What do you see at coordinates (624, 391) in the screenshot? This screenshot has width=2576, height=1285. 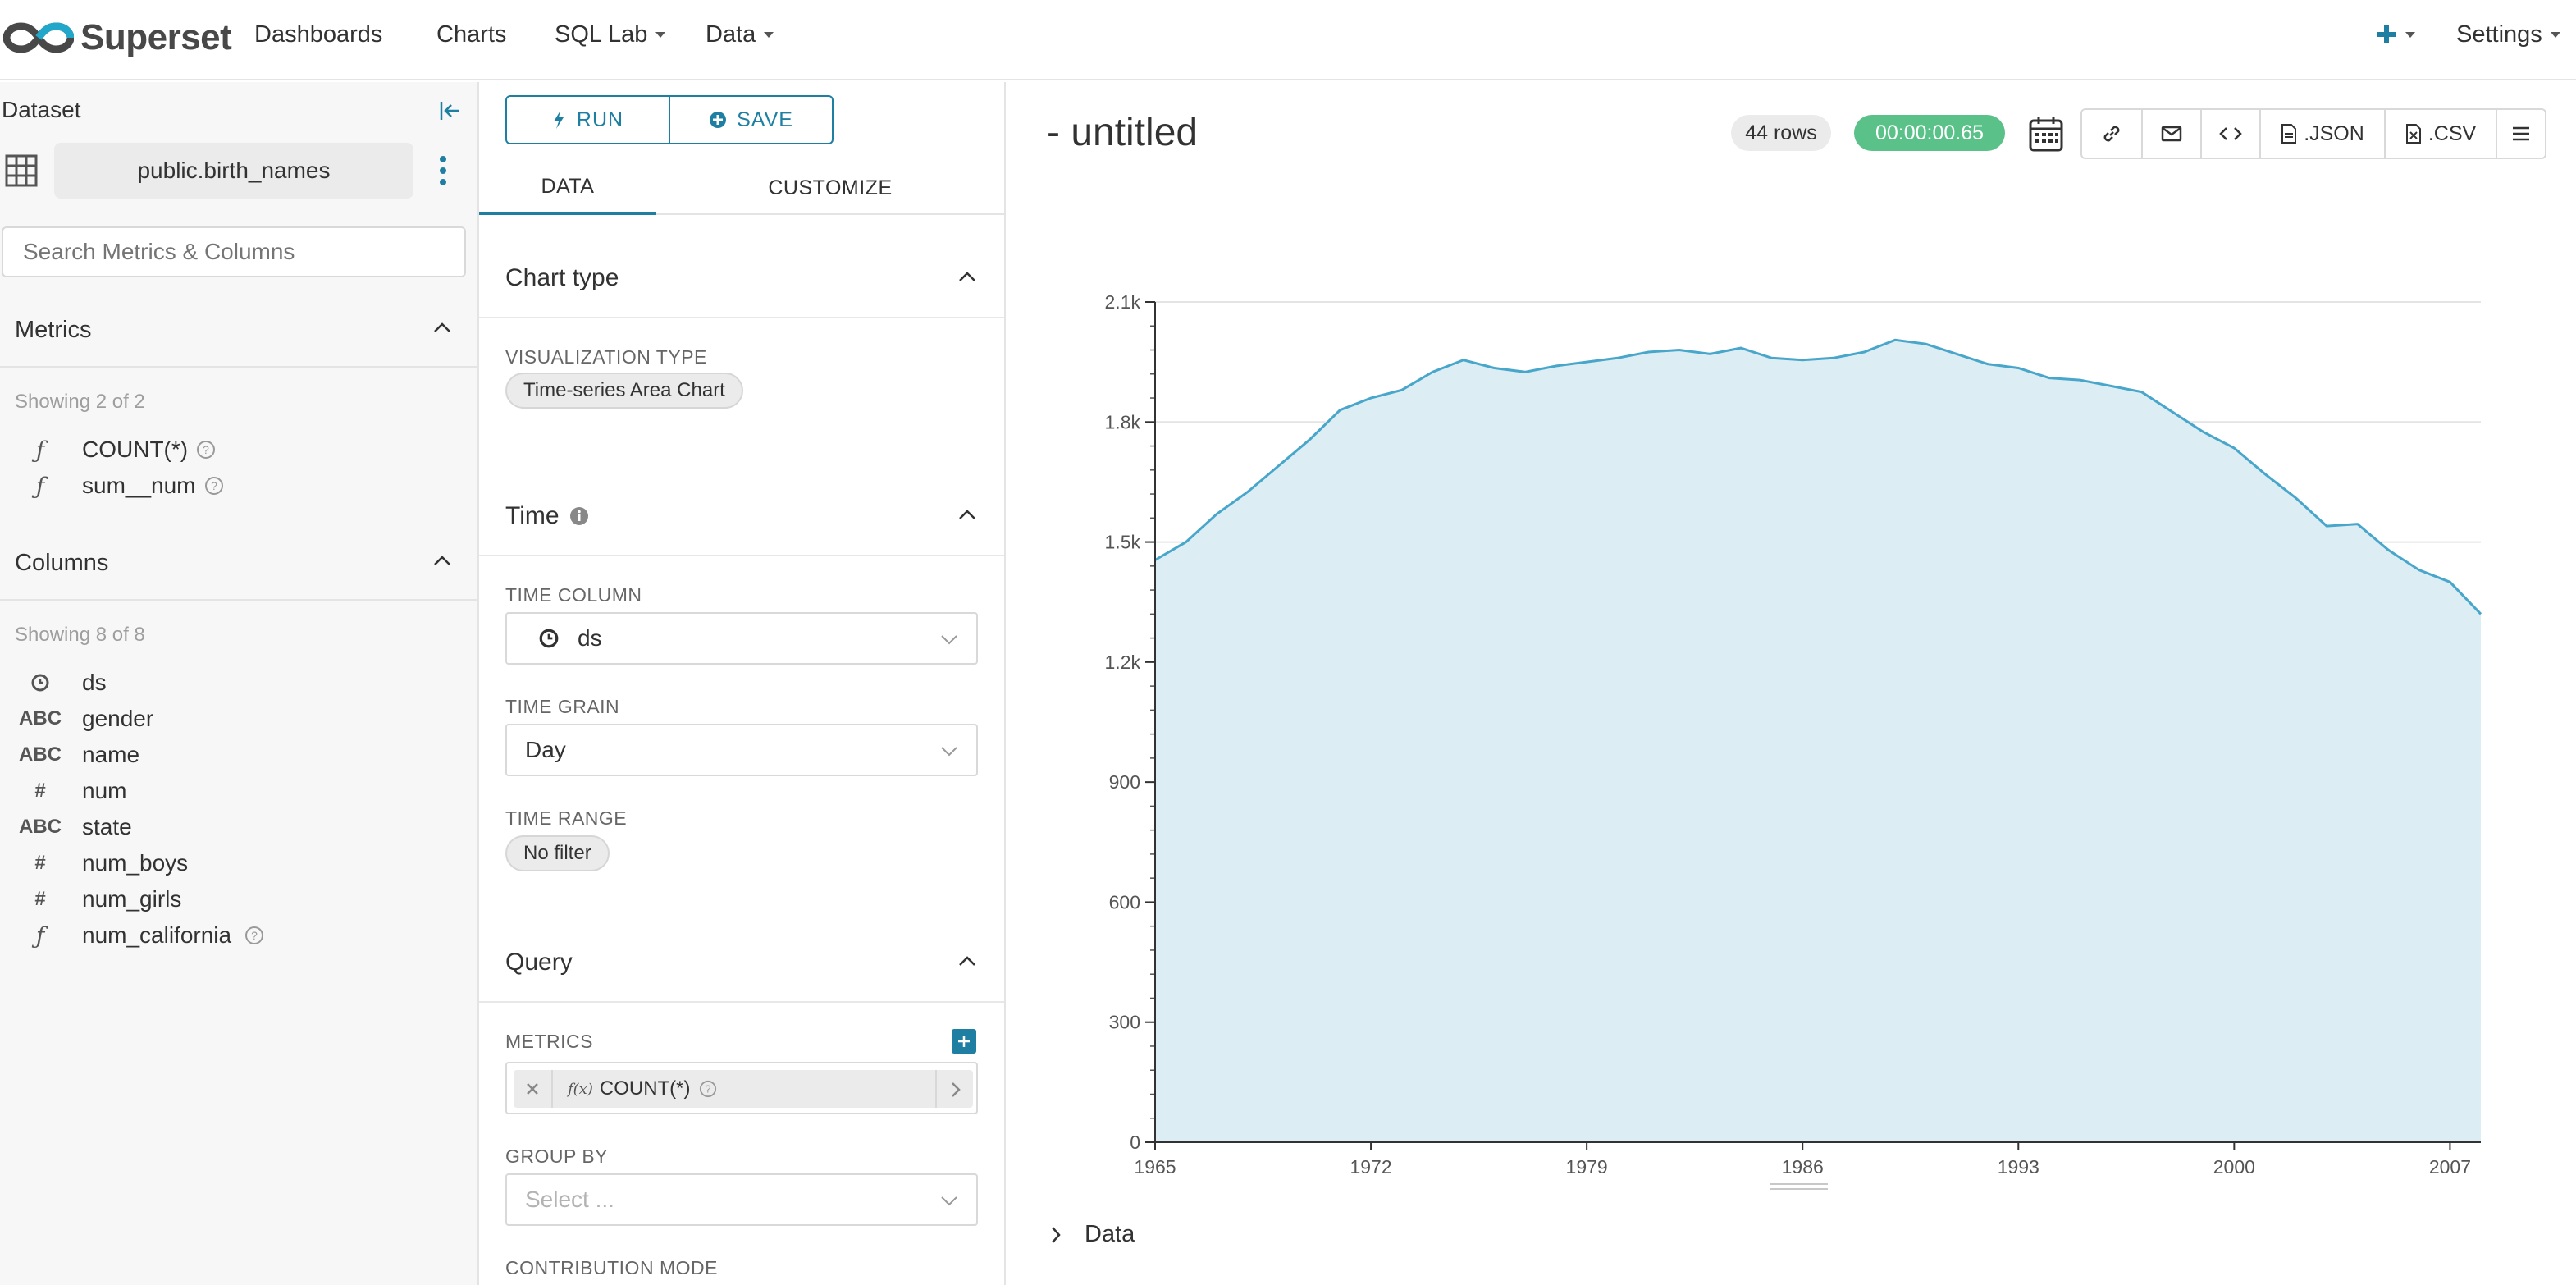 I see `viz-type-selector: Time-series Area Chart` at bounding box center [624, 391].